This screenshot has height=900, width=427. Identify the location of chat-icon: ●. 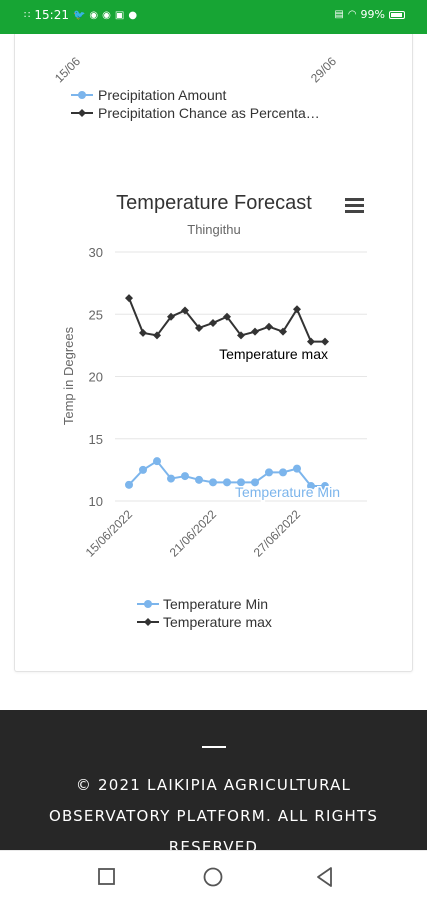
(133, 15).